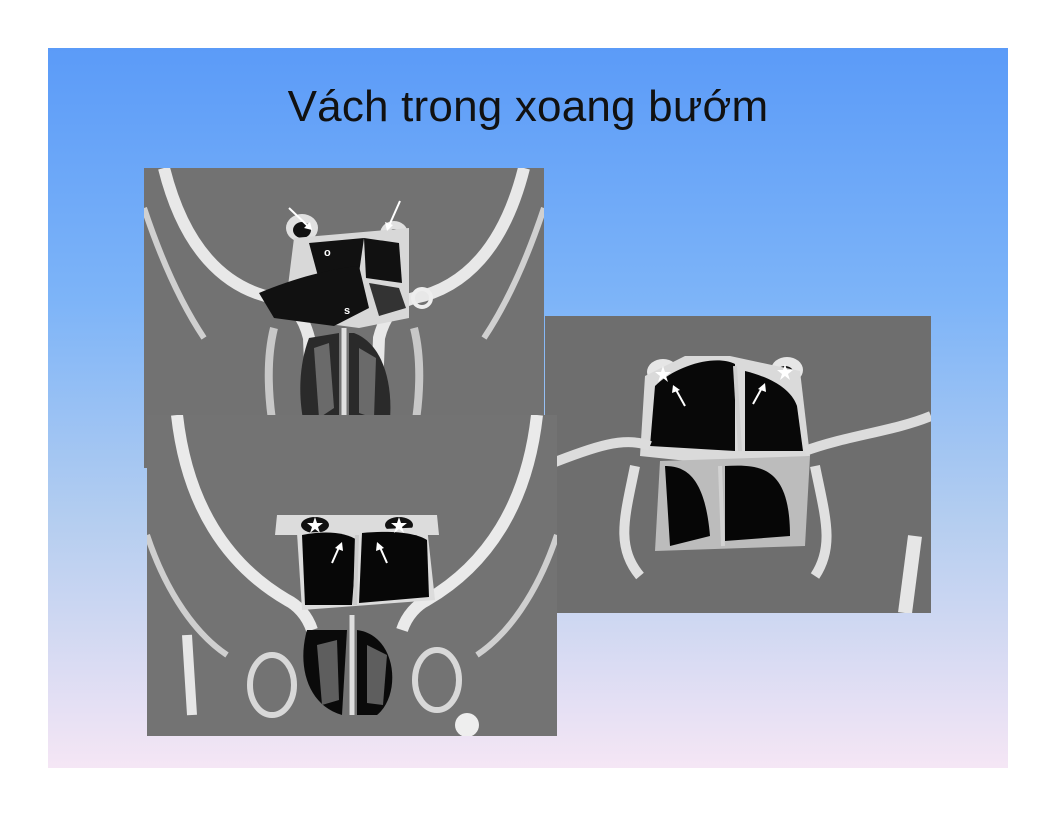  I want to click on label-o: o, so click(327, 253).